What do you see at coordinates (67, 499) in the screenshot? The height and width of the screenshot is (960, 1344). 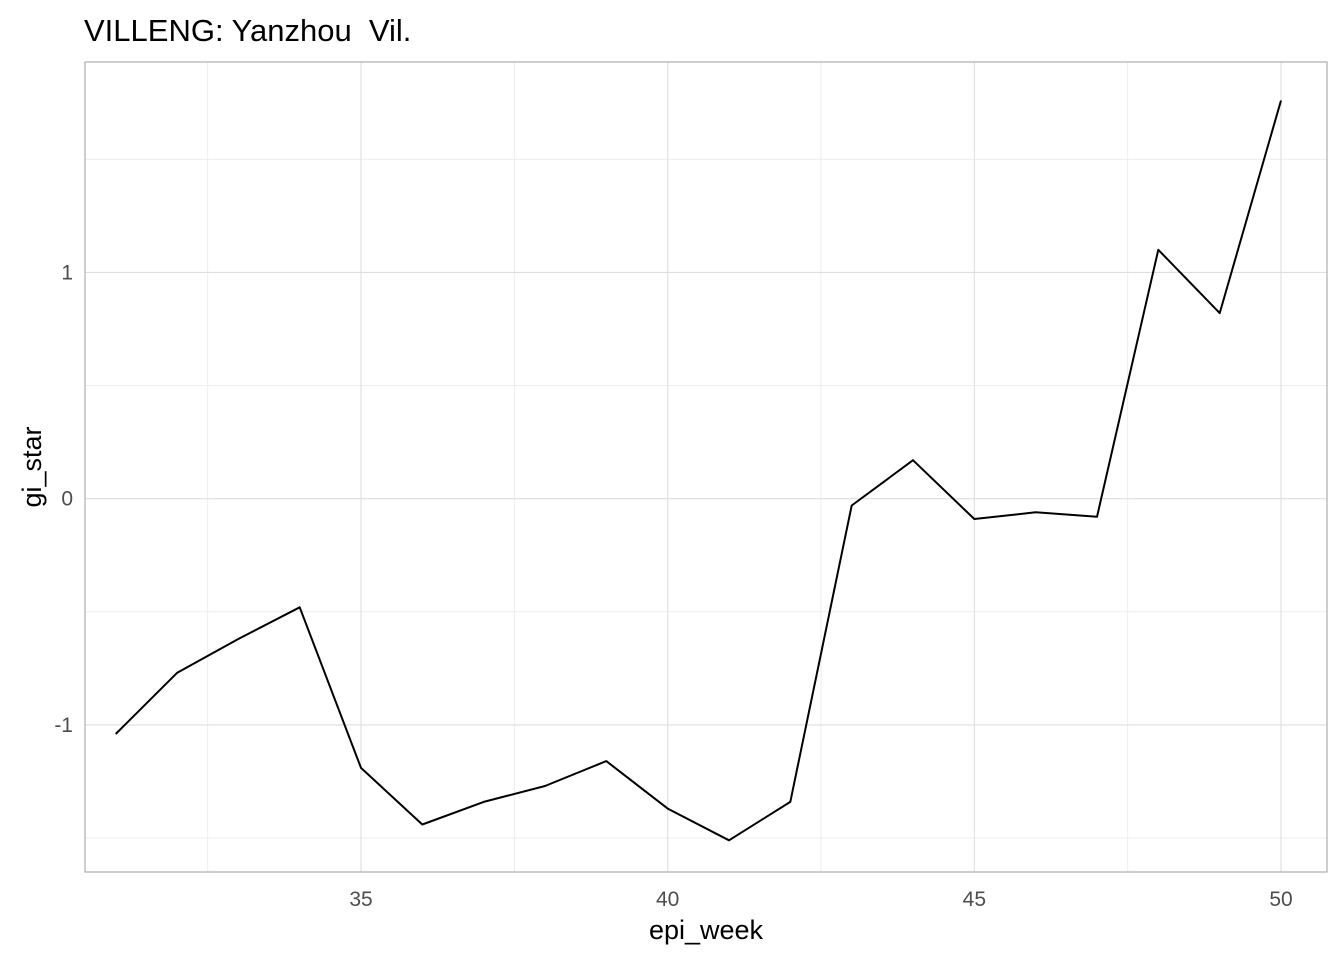 I see `y-tick-label: 0` at bounding box center [67, 499].